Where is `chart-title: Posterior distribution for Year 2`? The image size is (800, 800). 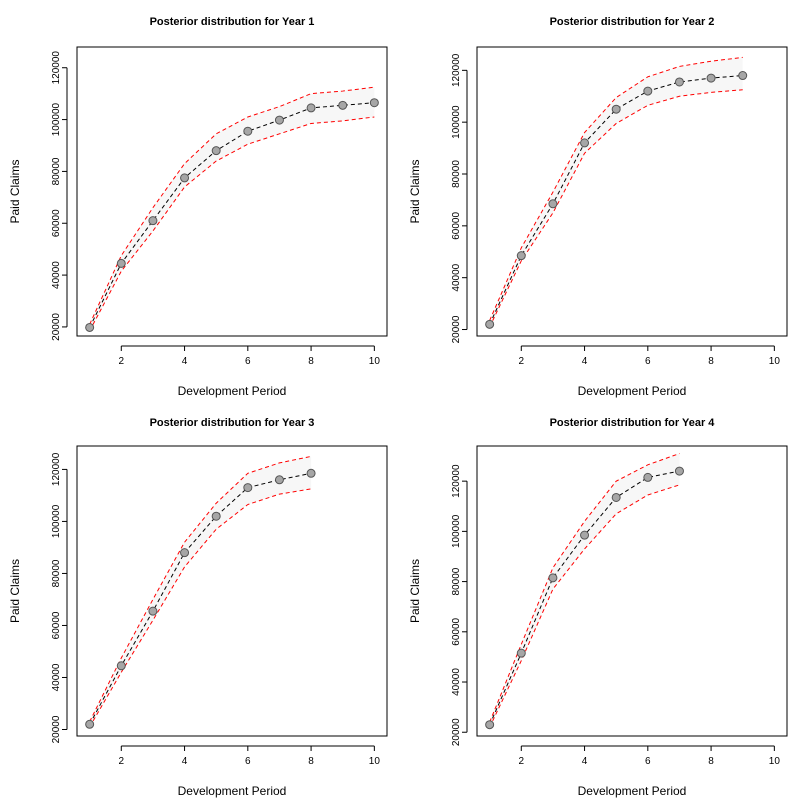
chart-title: Posterior distribution for Year 2 is located at coordinates (632, 22).